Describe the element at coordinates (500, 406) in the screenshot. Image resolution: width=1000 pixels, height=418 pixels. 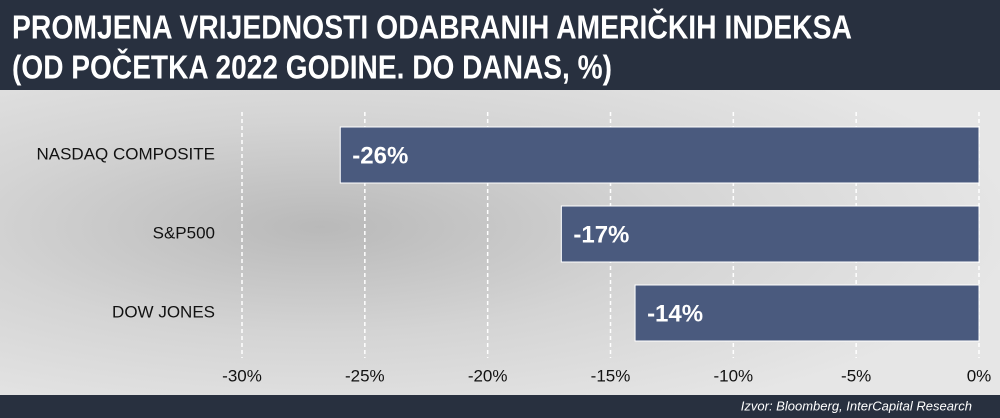
I see `footer` at that location.